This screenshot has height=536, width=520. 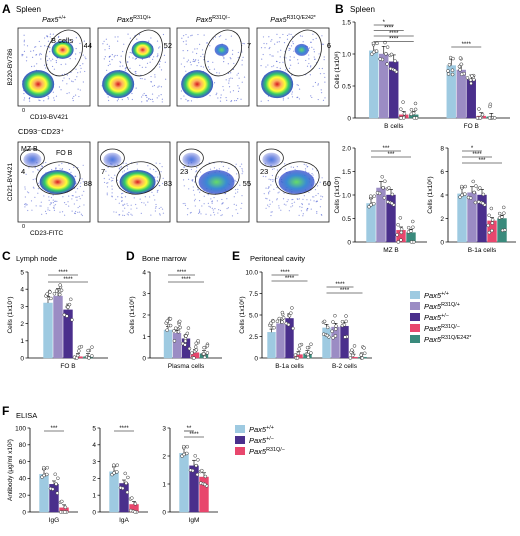 I want to click on elisa-legend: Pax5+/+ Pax5+/− Pax5R31Q/−, so click(x=260, y=440).